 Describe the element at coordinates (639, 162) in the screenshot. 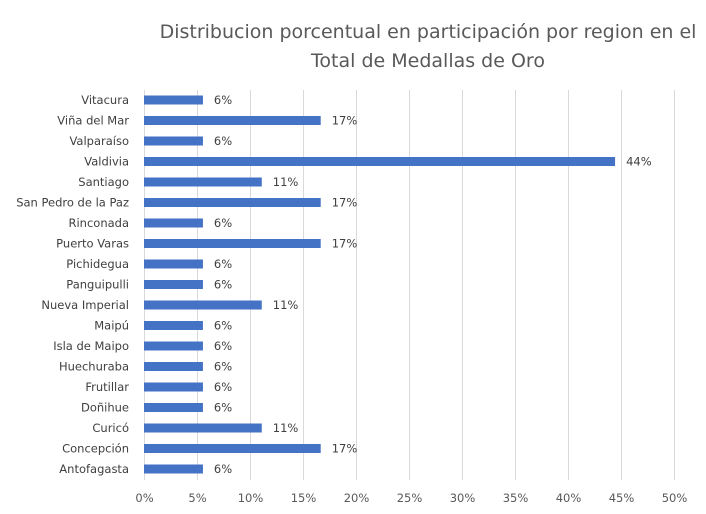

I see `data-label: 44%` at that location.